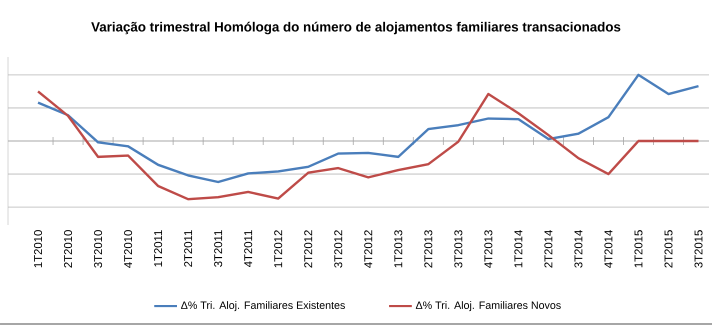 Image resolution: width=712 pixels, height=326 pixels. Describe the element at coordinates (638, 249) in the screenshot. I see `x-tick-label: 1T2015` at that location.